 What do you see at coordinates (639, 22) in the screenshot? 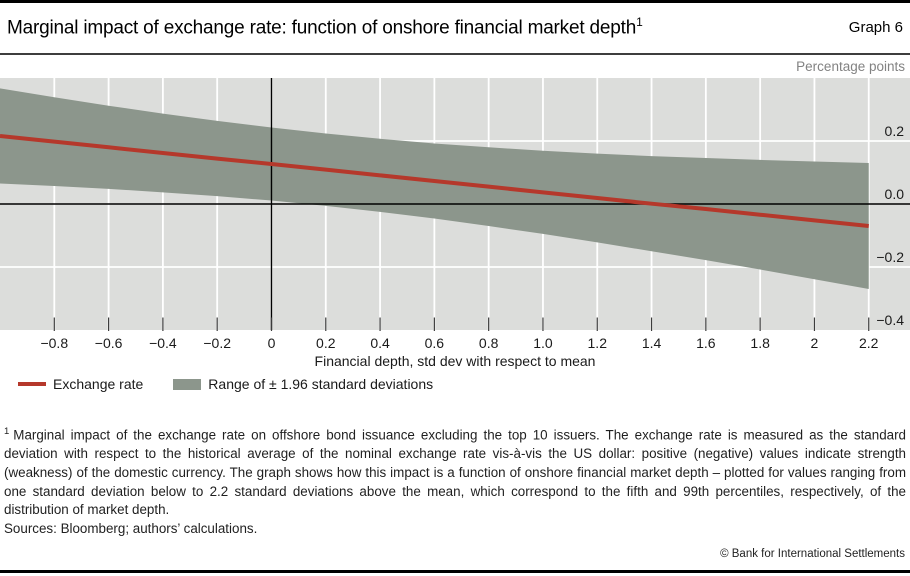
I see `title-footnote-marker: 1` at bounding box center [639, 22].